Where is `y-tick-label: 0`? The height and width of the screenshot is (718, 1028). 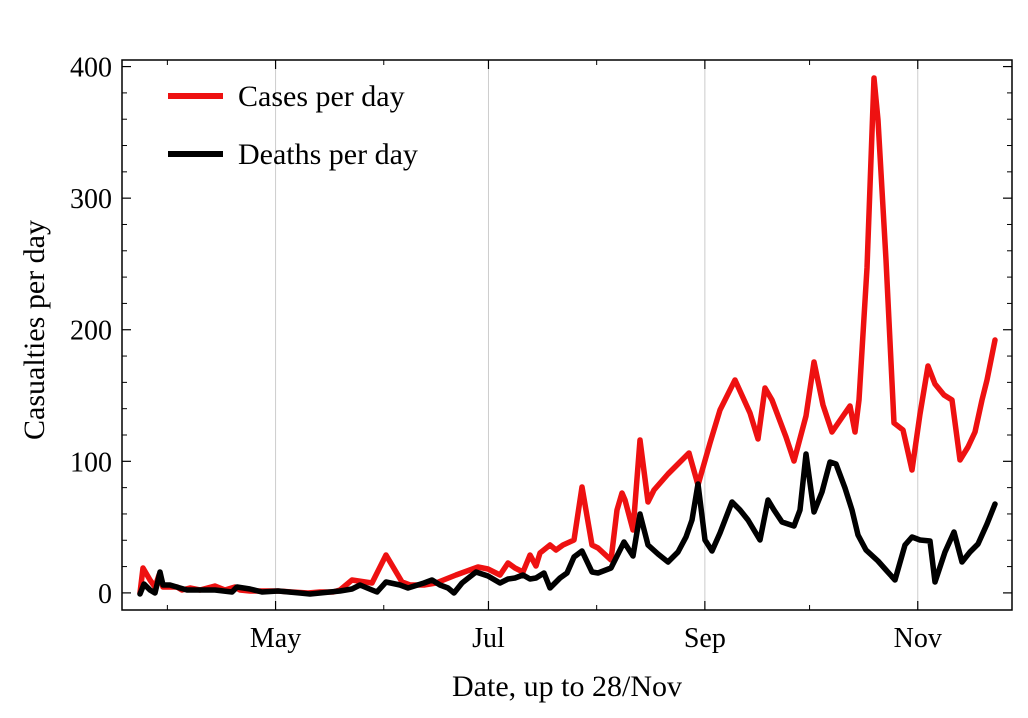 y-tick-label: 0 is located at coordinates (105, 594).